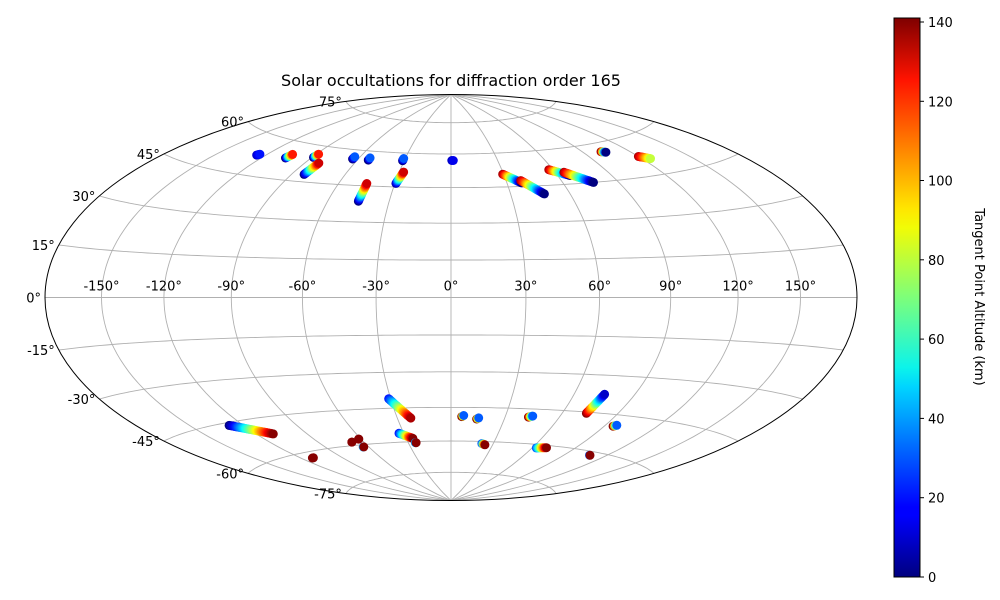 The width and height of the screenshot is (1000, 600). What do you see at coordinates (148, 155) in the screenshot?
I see `lat-tick-label: 45°` at bounding box center [148, 155].